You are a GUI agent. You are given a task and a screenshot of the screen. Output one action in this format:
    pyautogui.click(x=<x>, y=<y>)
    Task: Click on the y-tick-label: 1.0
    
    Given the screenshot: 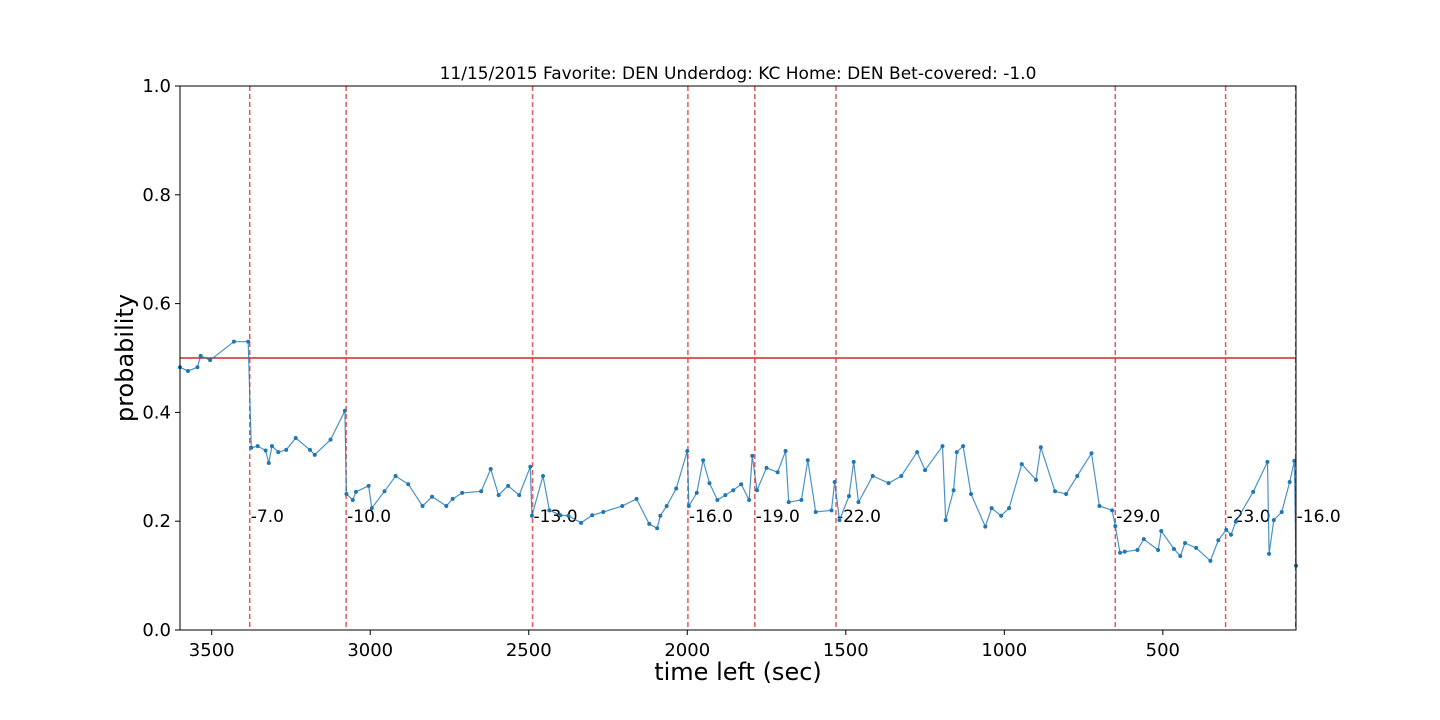 What is the action you would take?
    pyautogui.click(x=156, y=86)
    